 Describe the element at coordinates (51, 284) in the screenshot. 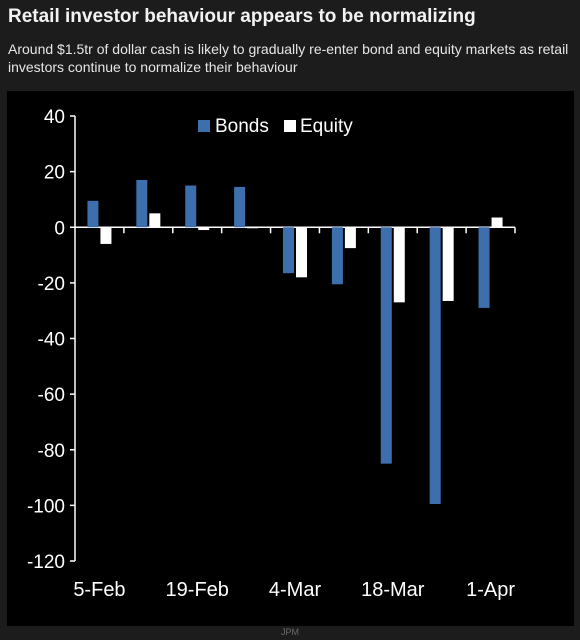

I see `y-tick-label: -20` at that location.